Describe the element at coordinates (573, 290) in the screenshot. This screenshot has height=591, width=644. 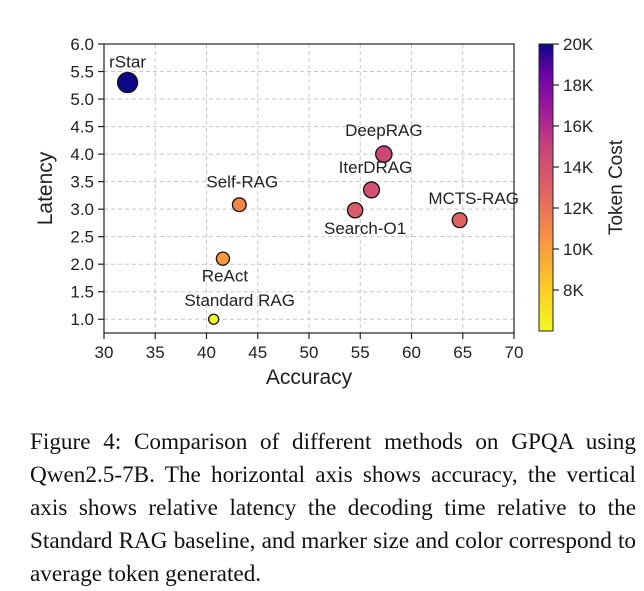
I see `colorbar-tick-label: 8K` at that location.